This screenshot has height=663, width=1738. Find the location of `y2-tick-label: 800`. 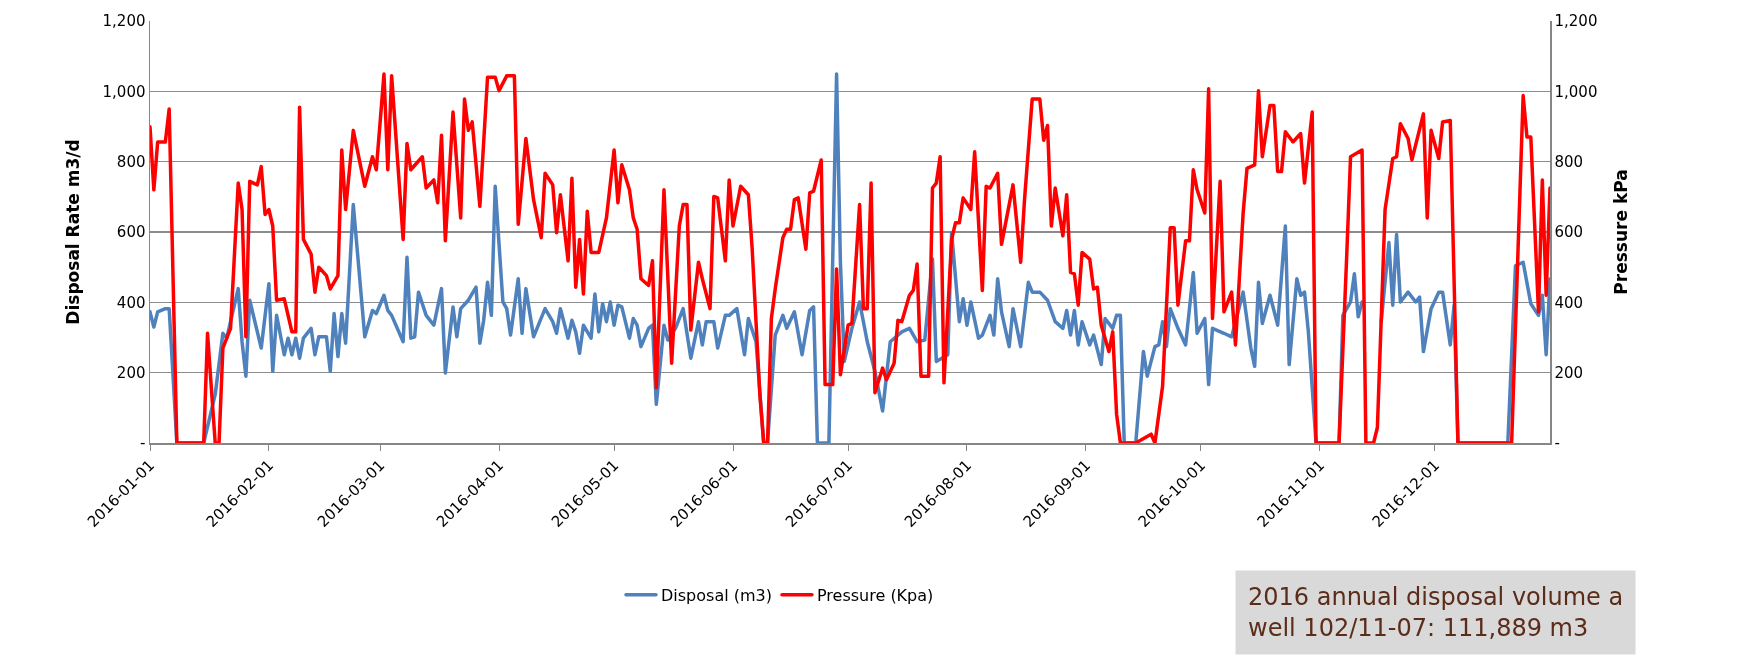

y2-tick-label: 800 is located at coordinates (1569, 161).